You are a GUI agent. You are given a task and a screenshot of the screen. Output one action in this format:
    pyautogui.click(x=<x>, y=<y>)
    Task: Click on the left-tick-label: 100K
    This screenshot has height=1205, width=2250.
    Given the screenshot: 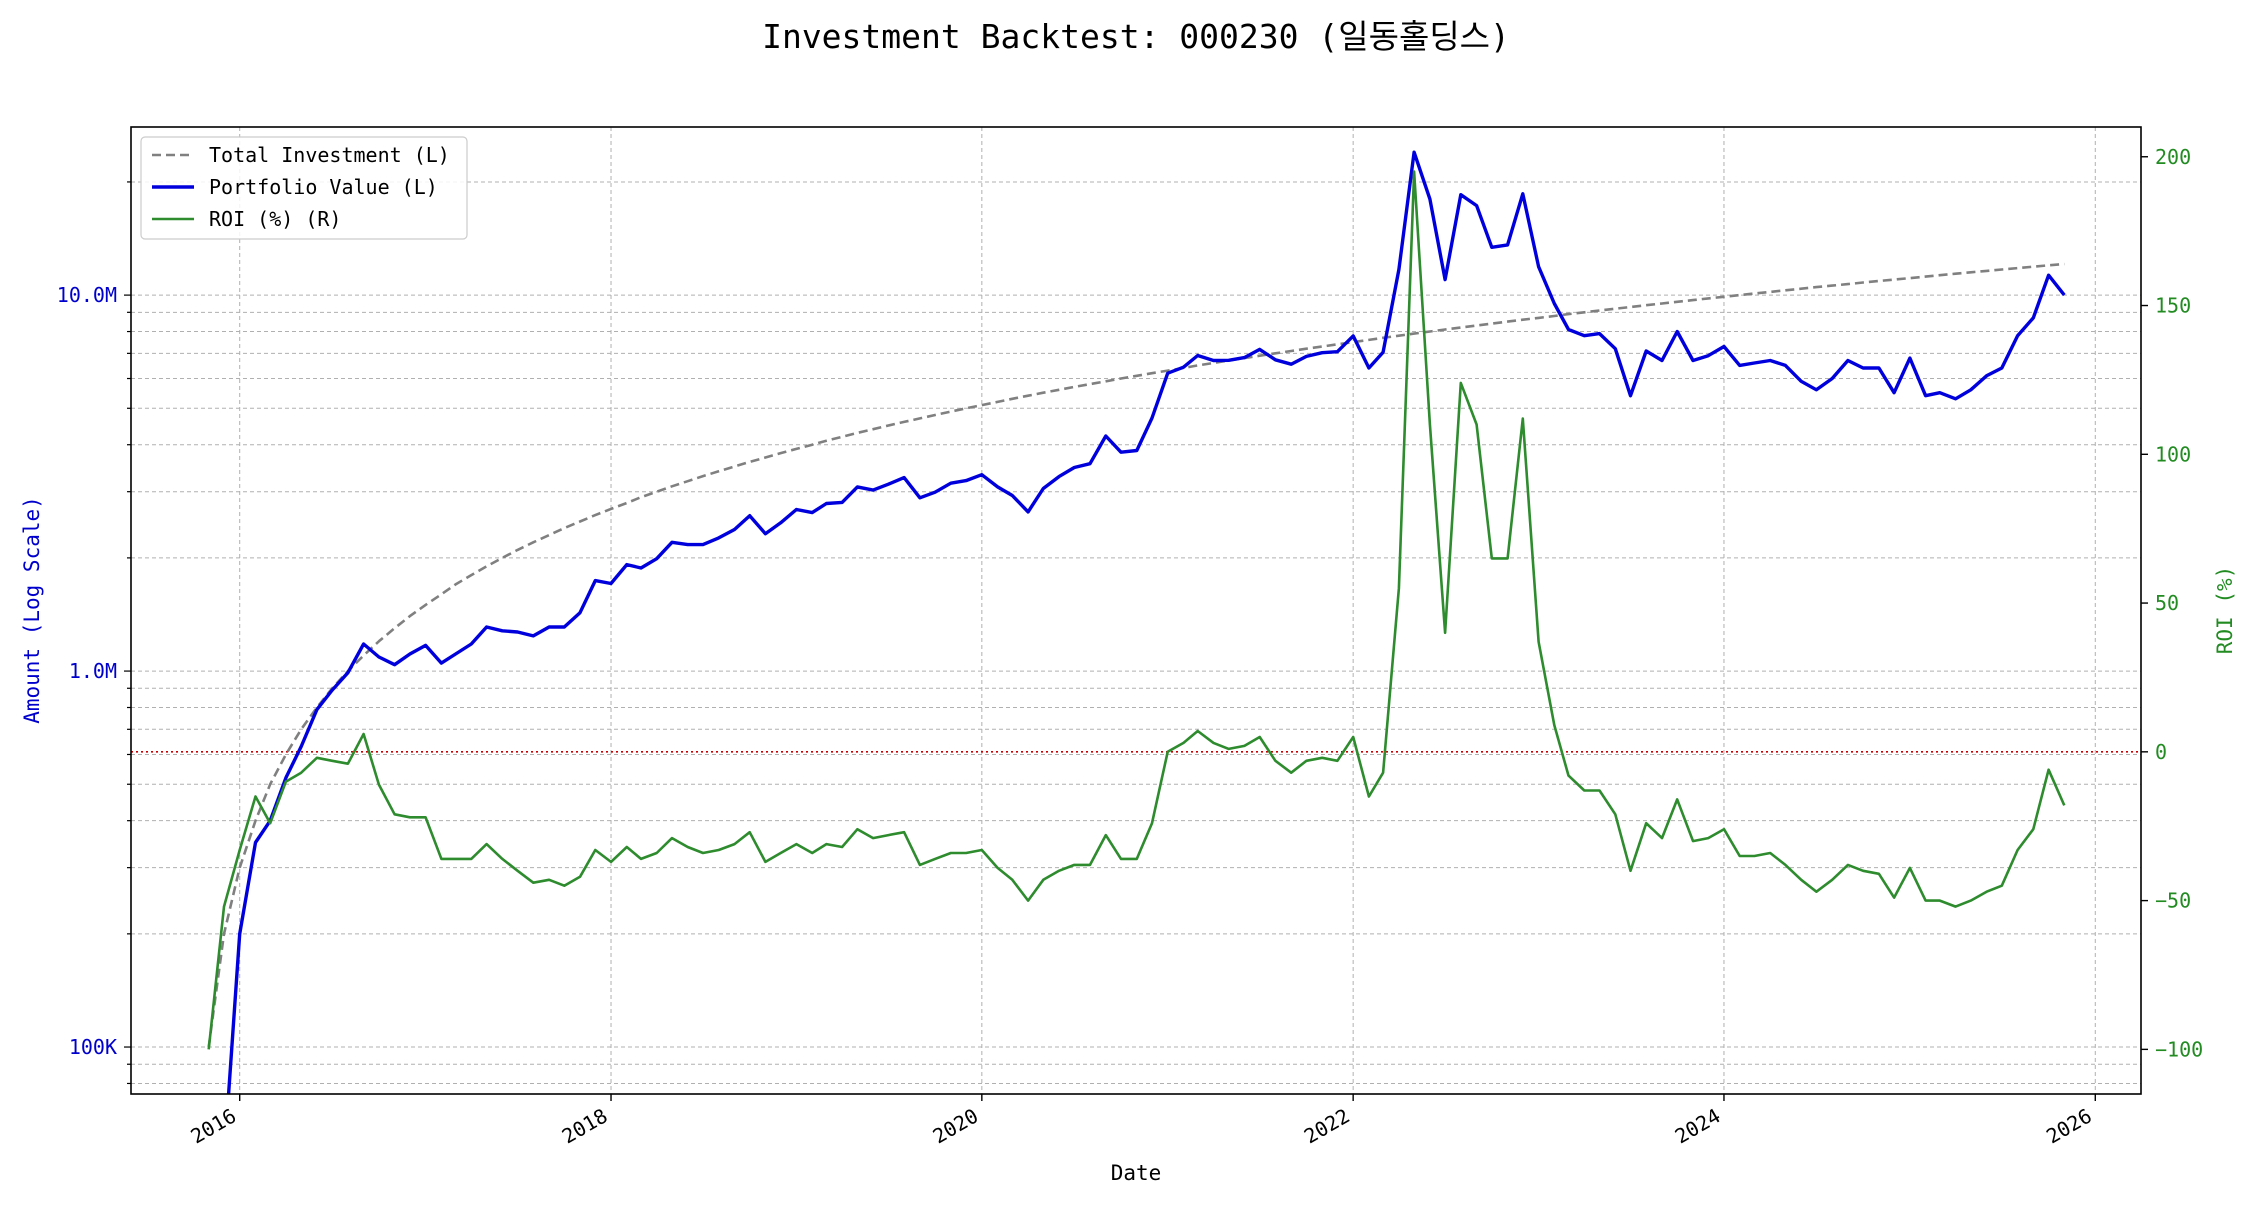 What is the action you would take?
    pyautogui.click(x=93, y=1047)
    